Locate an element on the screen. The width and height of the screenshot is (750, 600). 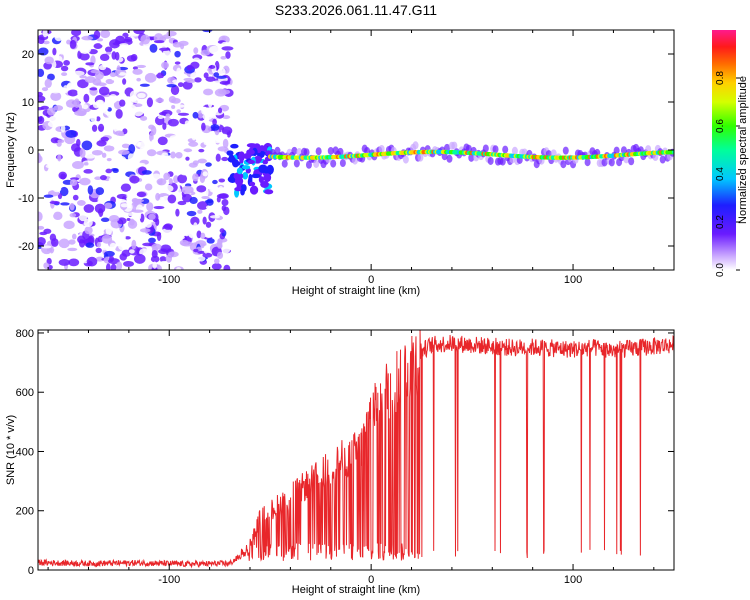
figure-title: S233.2026.061.11.47.G11 is located at coordinates (356, 10).